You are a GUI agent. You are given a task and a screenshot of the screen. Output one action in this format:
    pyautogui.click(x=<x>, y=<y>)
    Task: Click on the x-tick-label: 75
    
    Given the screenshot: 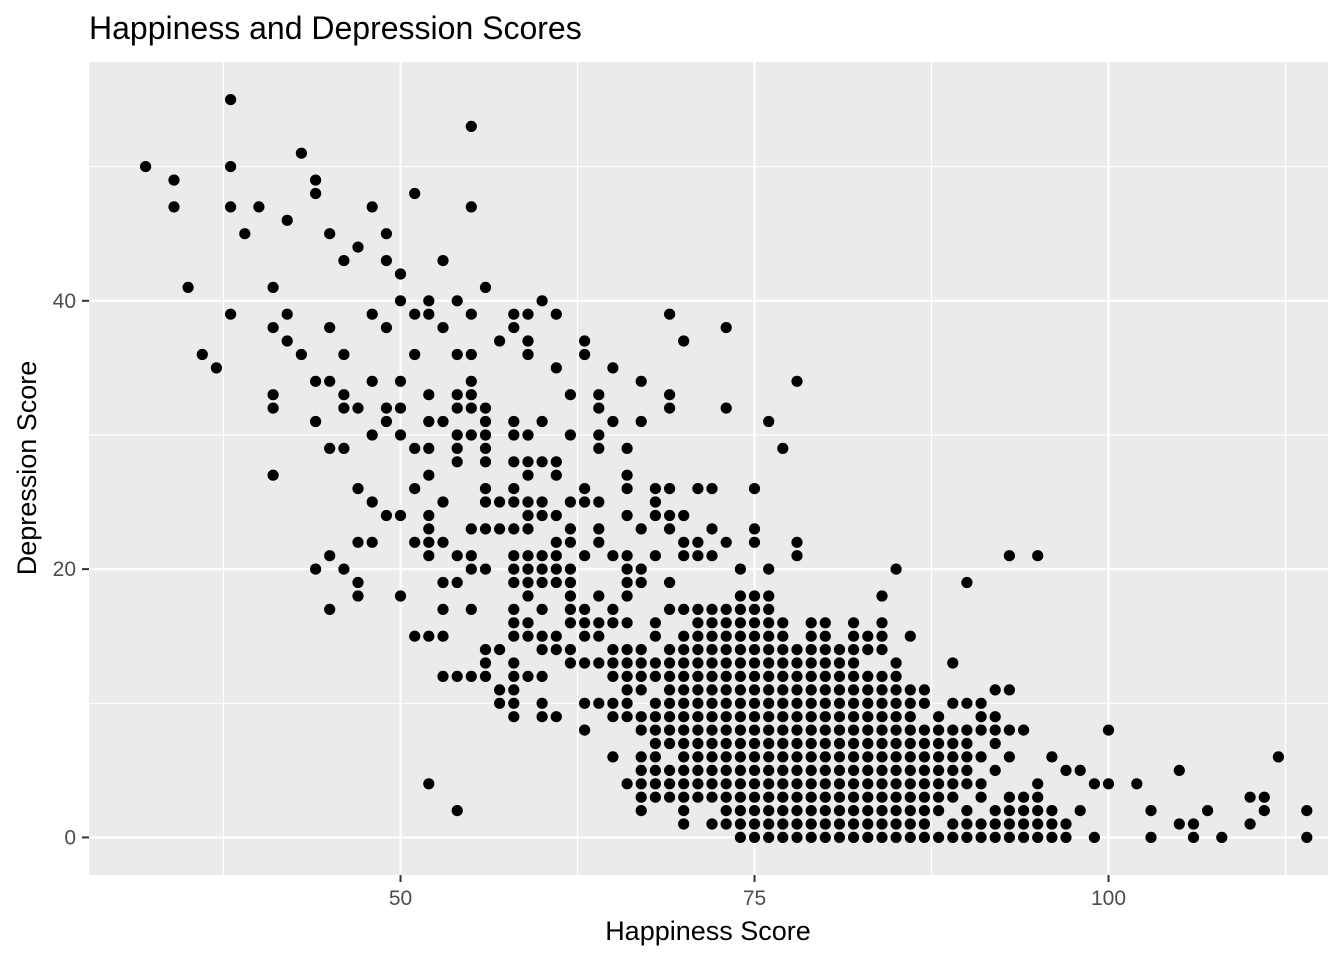 What is the action you would take?
    pyautogui.click(x=754, y=898)
    